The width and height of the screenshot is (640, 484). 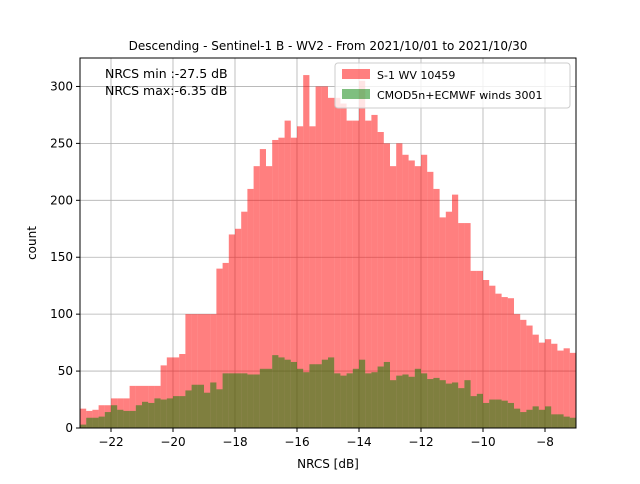 I want to click on y-tick-label: 200, so click(x=61, y=200).